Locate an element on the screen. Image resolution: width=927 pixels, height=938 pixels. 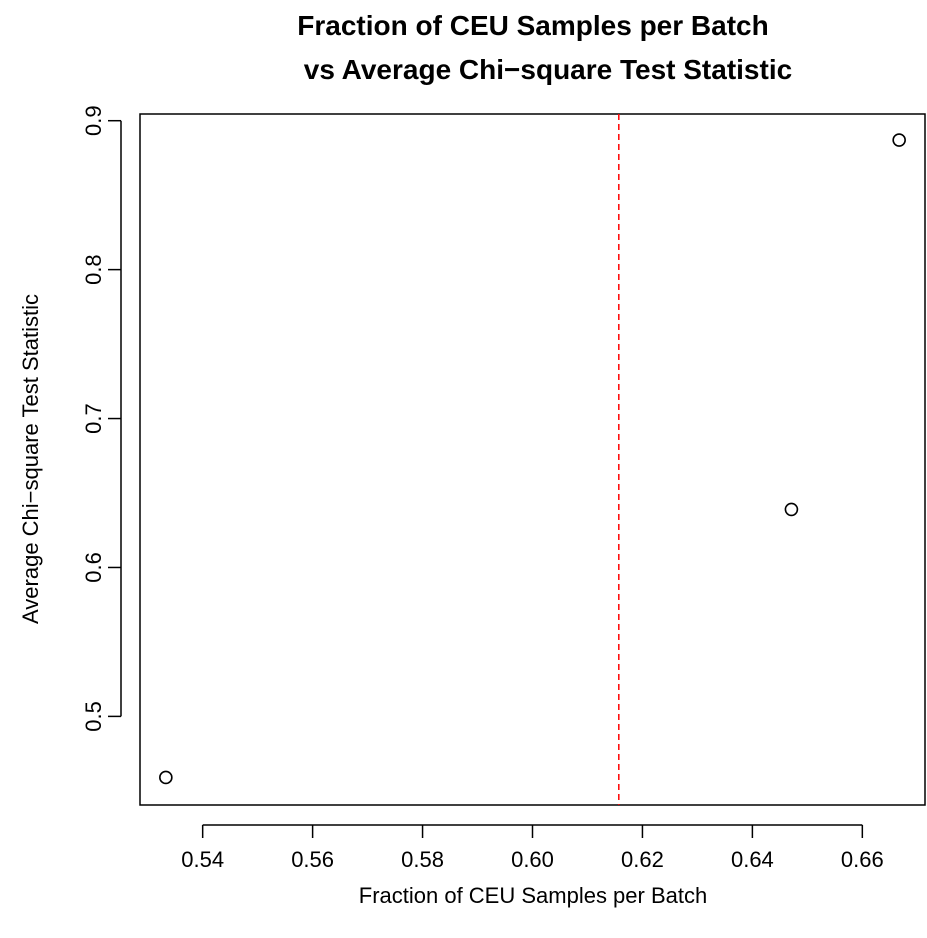
x-axis: 0.54 0.56 0.58 0.60 0.62 0.64 0.66 is located at coordinates (532, 848).